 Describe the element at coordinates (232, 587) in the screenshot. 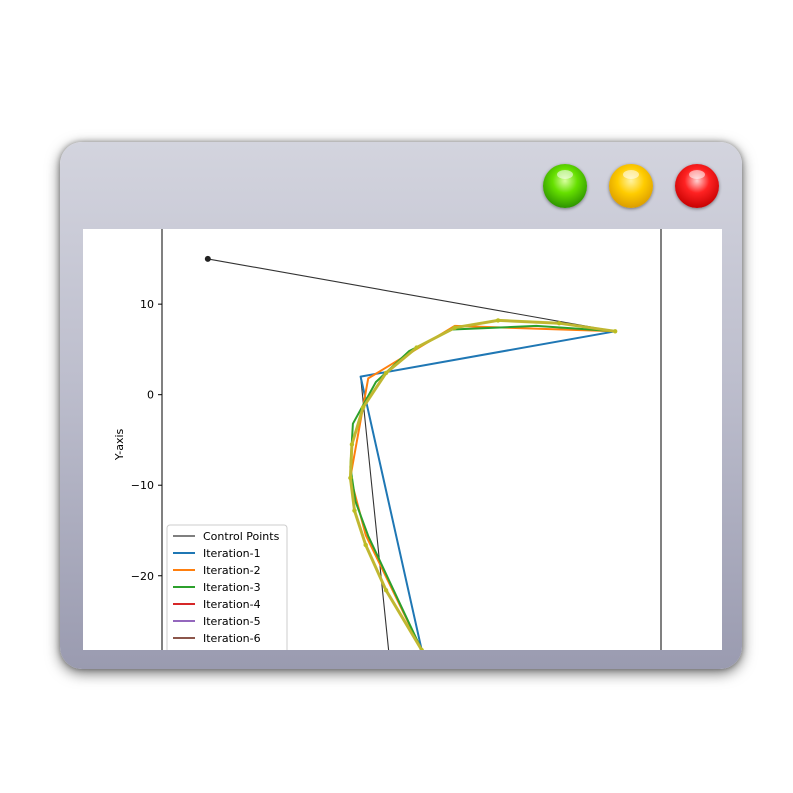

I see `legend-label: Iteration-3` at that location.